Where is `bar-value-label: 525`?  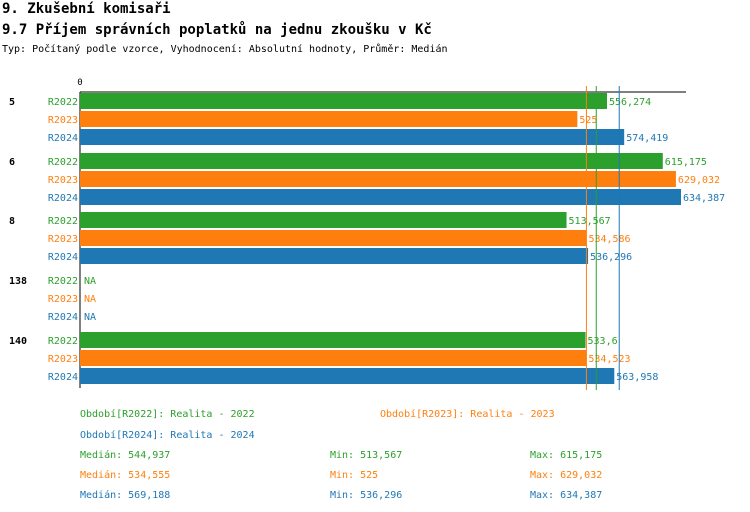
bar-value-label: 525 is located at coordinates (588, 120).